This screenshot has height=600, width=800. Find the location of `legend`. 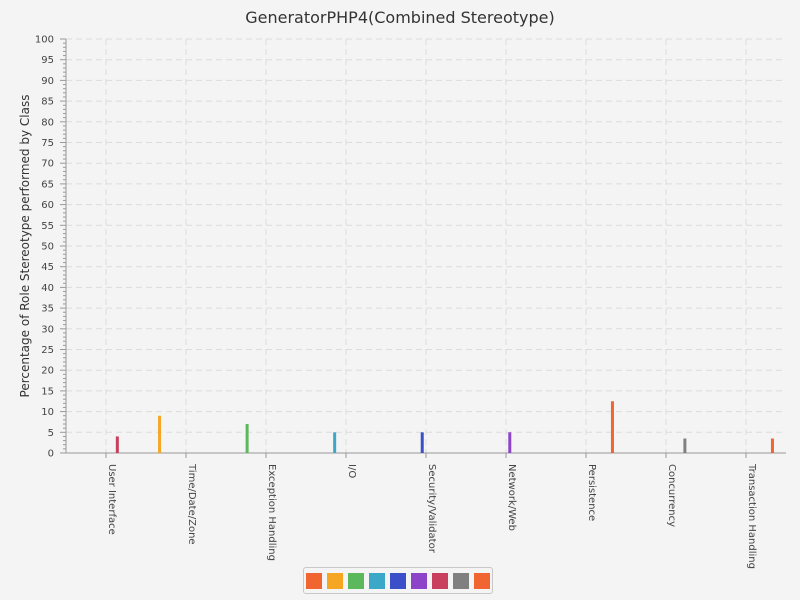

legend is located at coordinates (398, 580).